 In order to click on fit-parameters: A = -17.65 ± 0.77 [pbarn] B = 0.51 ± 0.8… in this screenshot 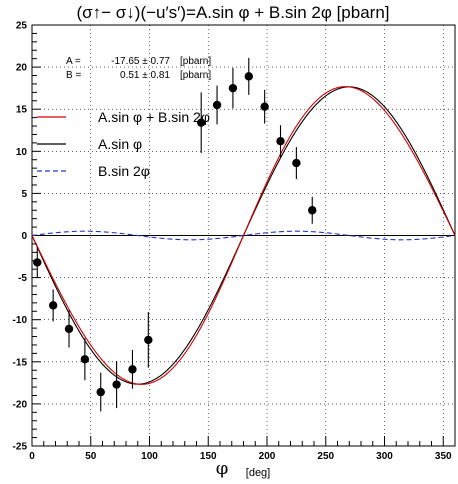, I will do `click(138, 68)`.